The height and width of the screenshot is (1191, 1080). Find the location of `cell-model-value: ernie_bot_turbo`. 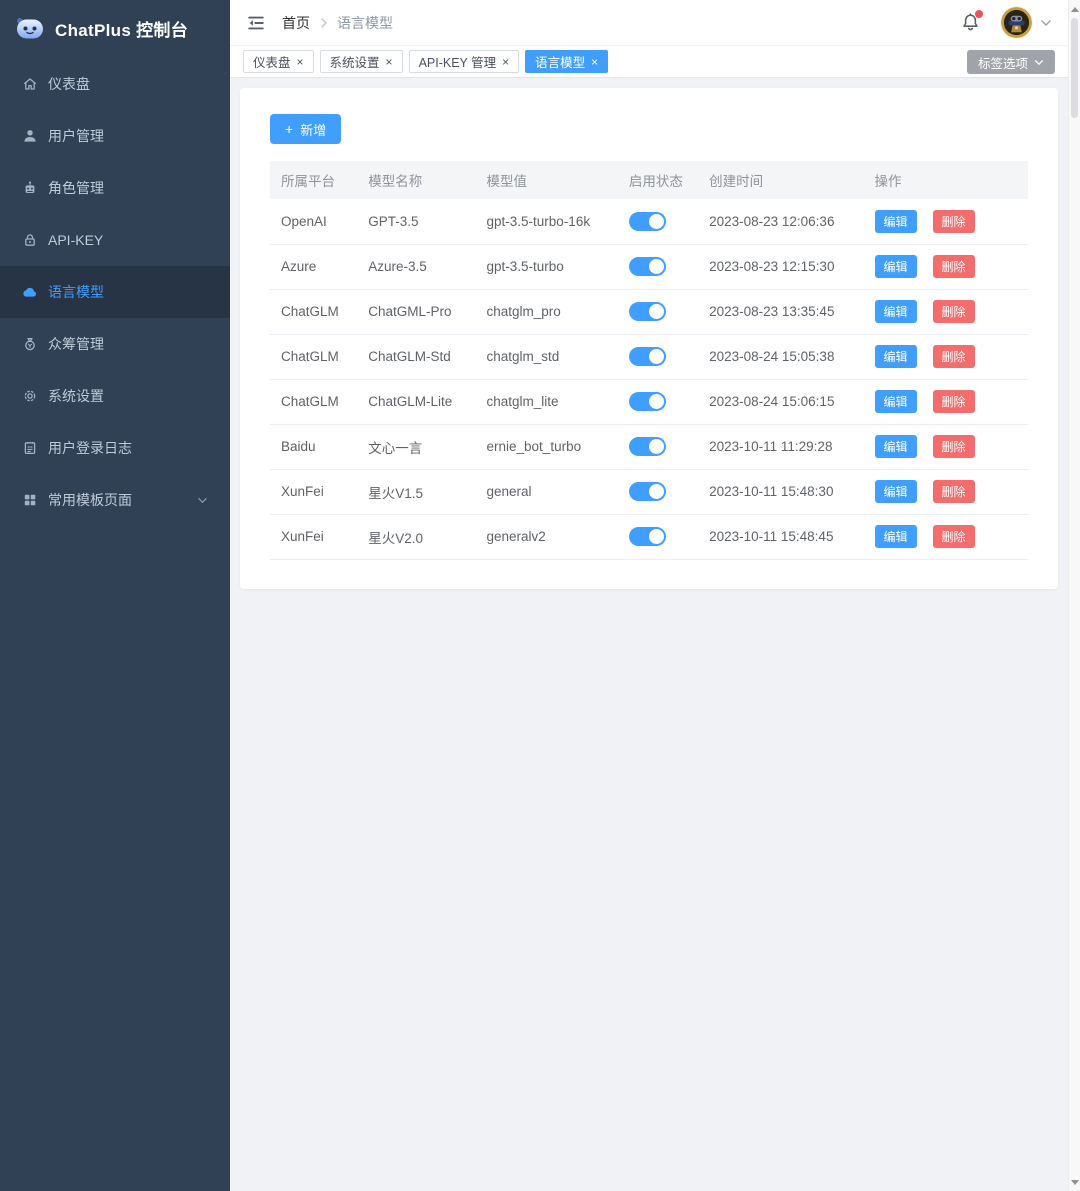

cell-model-value: ernie_bot_turbo is located at coordinates (546, 447).